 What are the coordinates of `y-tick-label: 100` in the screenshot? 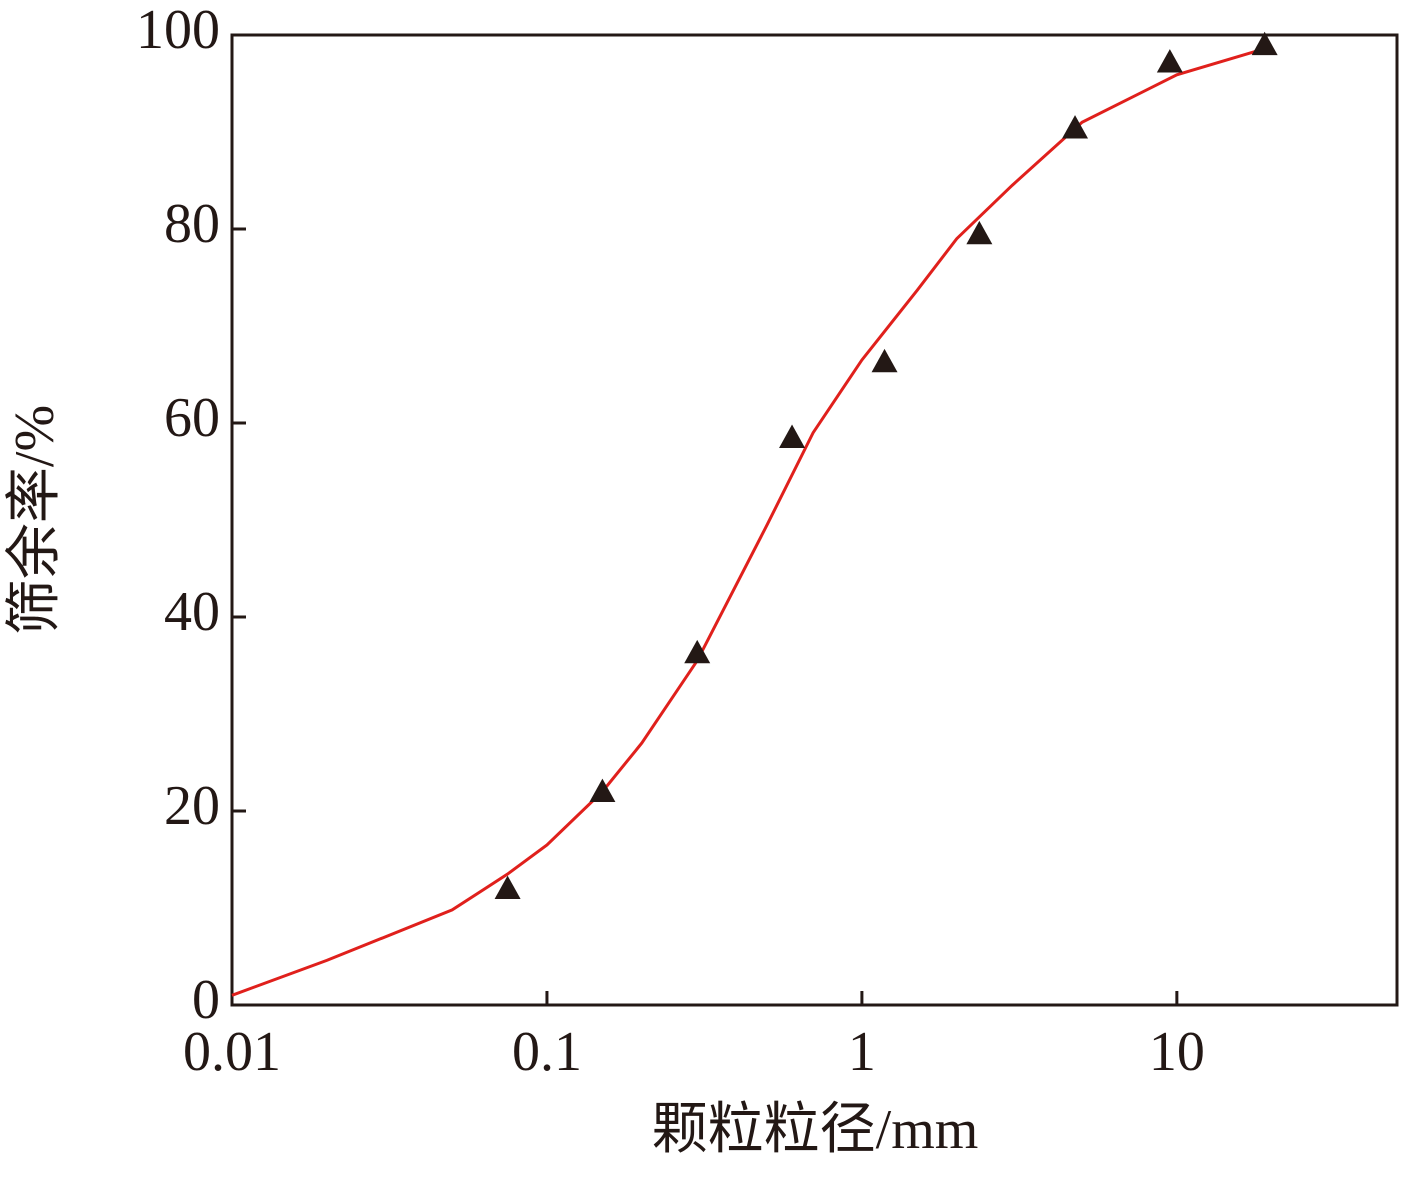 It's located at (178, 30).